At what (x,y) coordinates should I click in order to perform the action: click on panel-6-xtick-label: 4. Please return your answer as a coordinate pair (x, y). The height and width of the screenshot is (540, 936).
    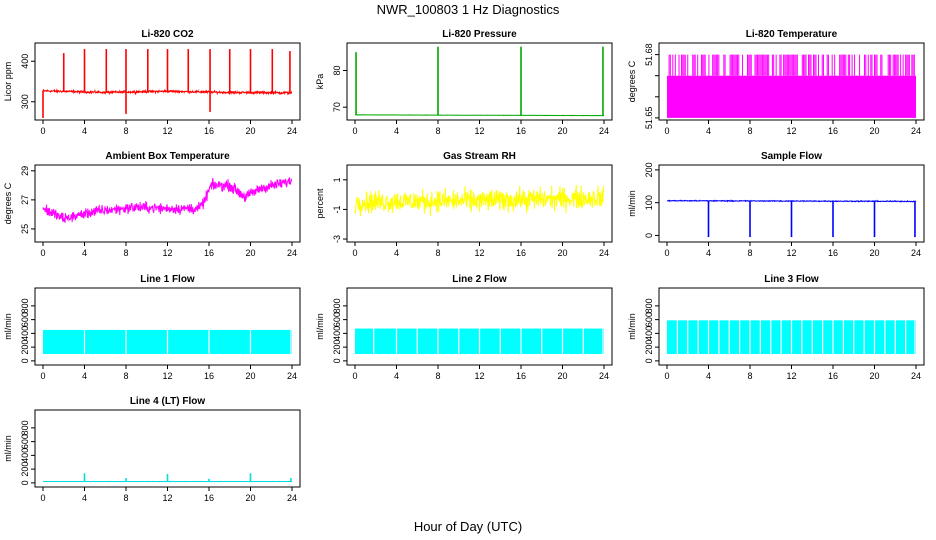
    Looking at the image, I should click on (708, 253).